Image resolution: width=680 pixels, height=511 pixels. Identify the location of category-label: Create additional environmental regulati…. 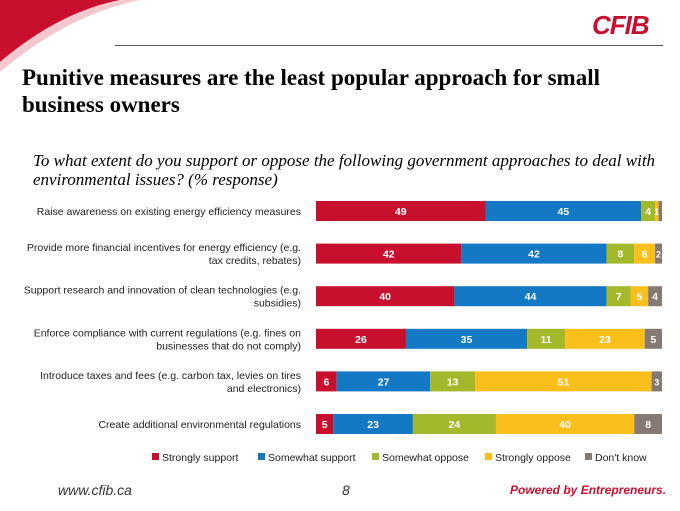
(199, 425).